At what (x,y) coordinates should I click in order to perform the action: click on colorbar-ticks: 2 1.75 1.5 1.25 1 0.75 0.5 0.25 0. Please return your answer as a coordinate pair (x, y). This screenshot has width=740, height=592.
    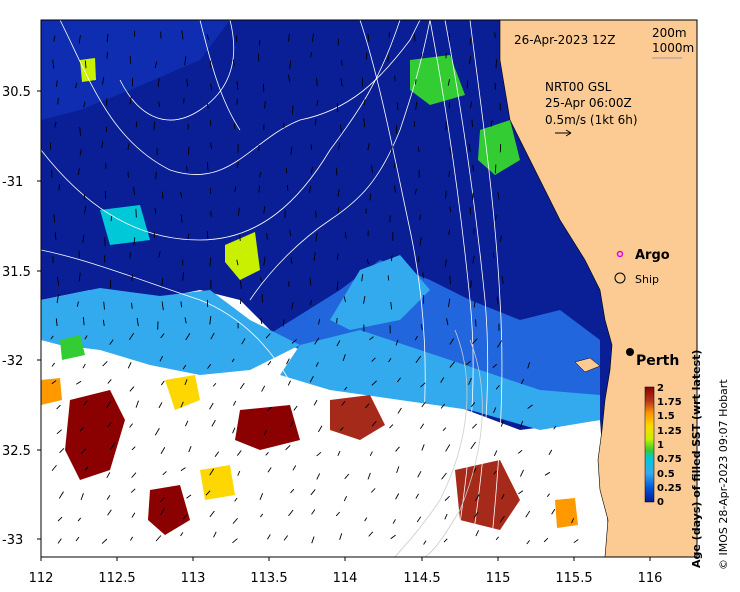
    Looking at the image, I should click on (669, 445).